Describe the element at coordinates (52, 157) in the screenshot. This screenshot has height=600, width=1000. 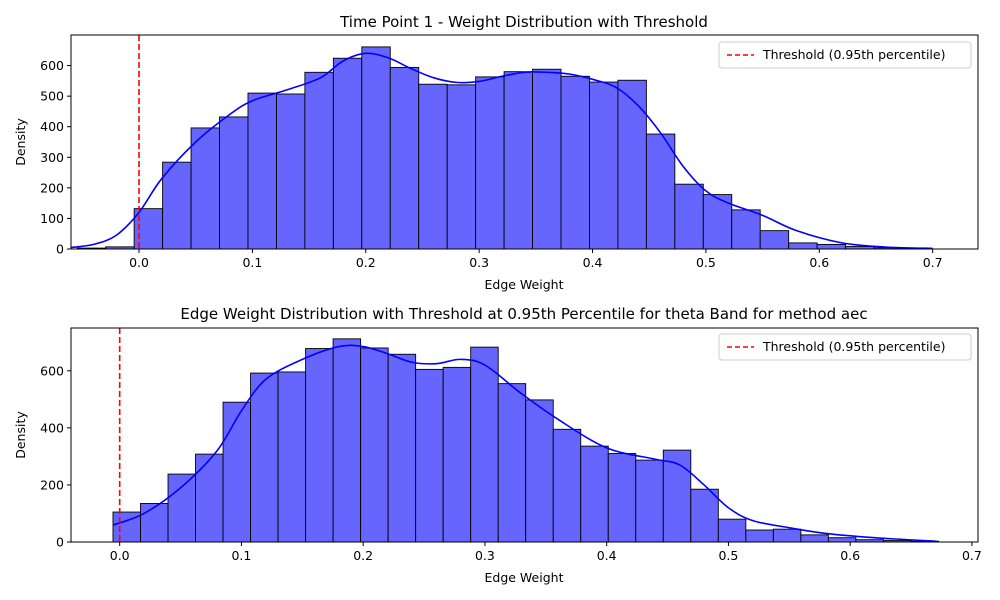
I see `y-tick-label: 300` at that location.